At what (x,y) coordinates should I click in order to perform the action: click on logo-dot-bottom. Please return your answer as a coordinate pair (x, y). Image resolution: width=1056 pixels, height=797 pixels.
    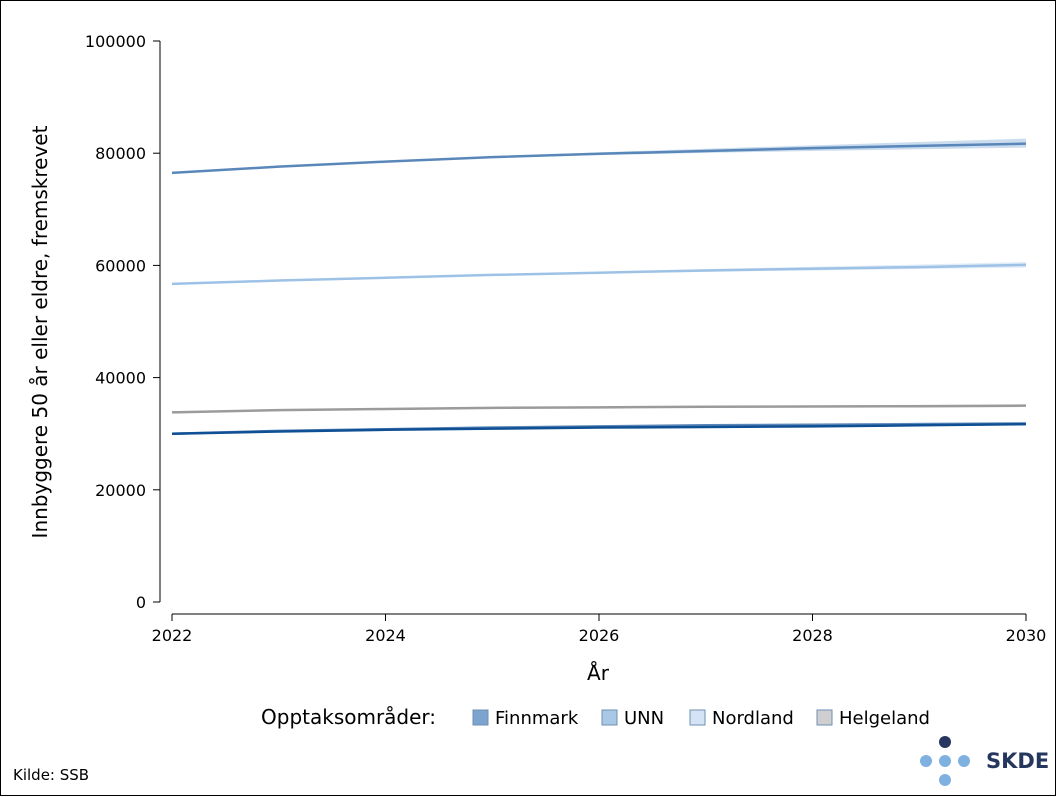
    Looking at the image, I should click on (945, 780).